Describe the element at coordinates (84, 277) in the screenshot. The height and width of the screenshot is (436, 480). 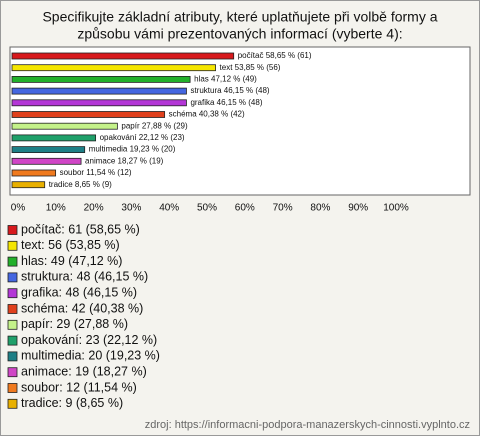
I see `legend-label: struktura: 48 (46,15 %)` at that location.